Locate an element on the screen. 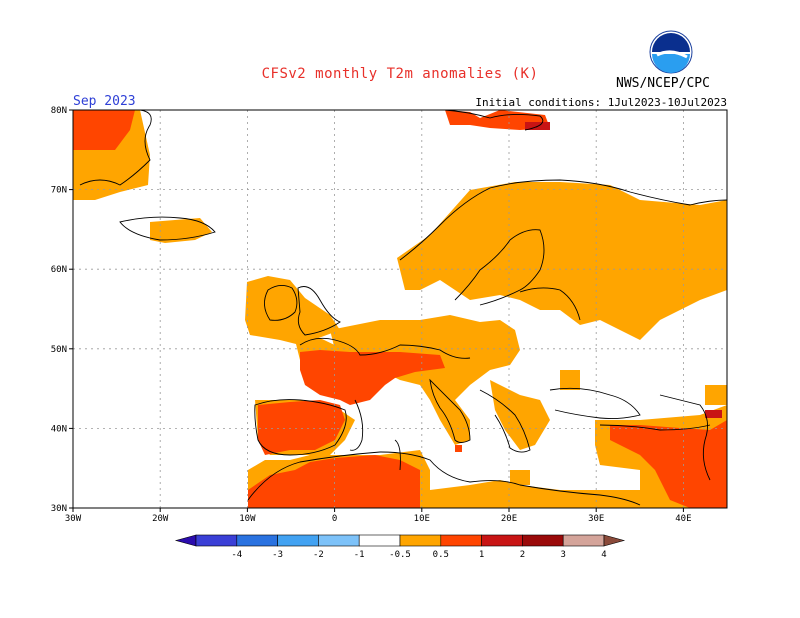 The image size is (800, 618). colorbar-label: 0.5 is located at coordinates (441, 555).